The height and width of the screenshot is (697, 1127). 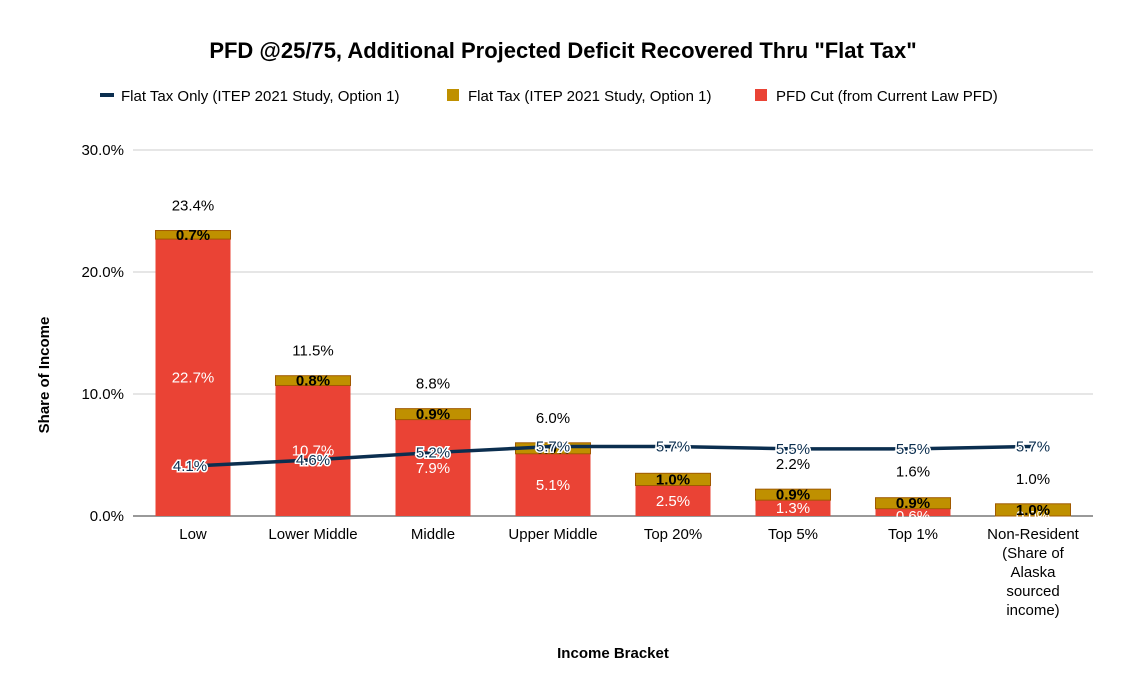 I want to click on data-label-line: 4.6%, so click(x=313, y=460).